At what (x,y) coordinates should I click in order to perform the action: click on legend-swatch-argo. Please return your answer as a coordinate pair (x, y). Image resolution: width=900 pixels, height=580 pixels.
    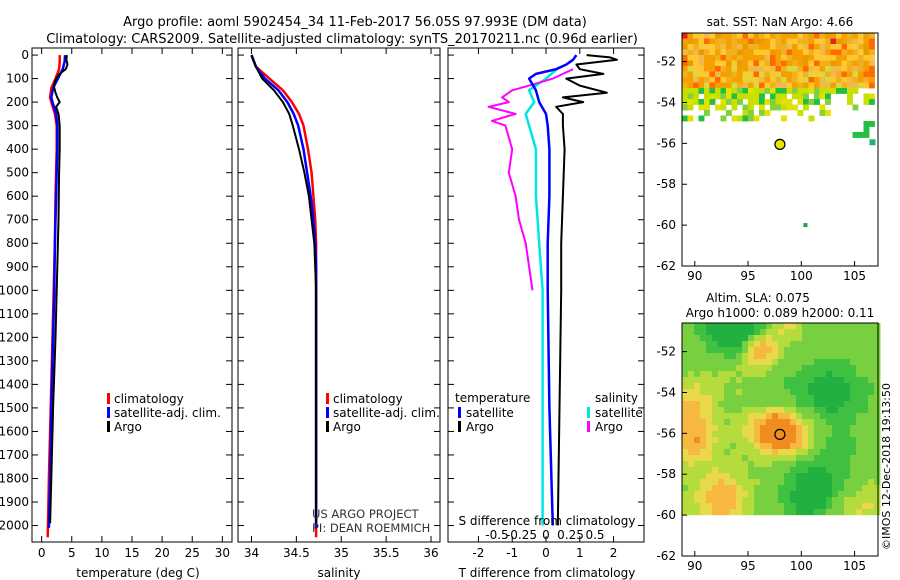
    Looking at the image, I should click on (327, 426).